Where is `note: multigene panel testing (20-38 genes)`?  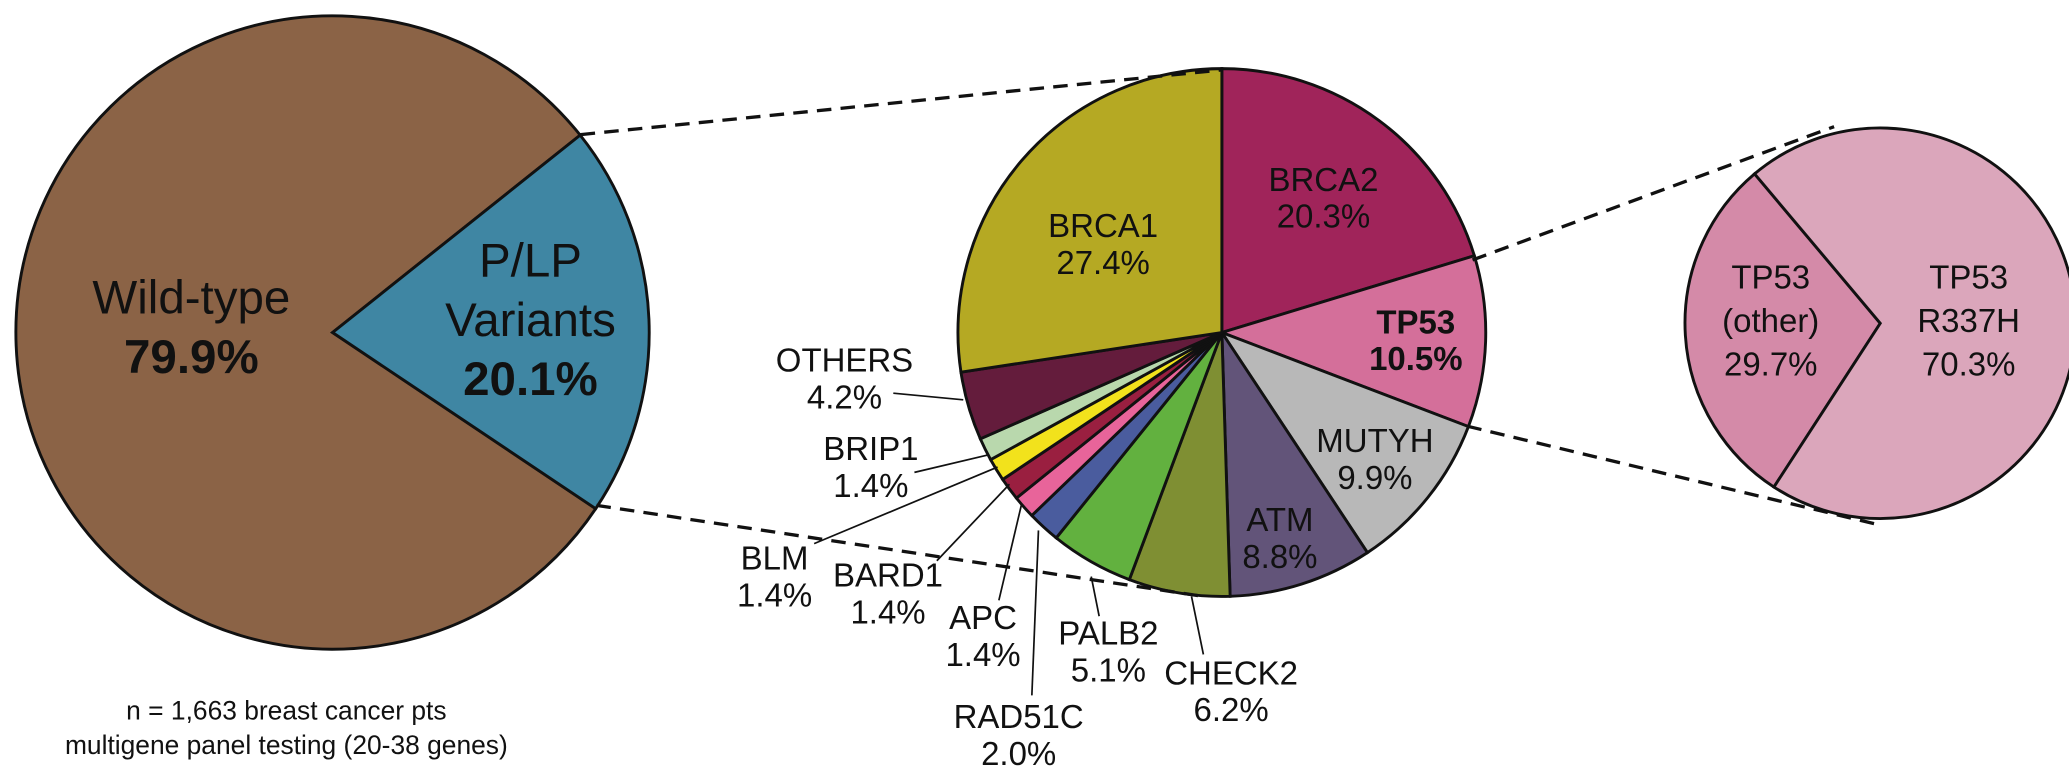 note: multigene panel testing (20-38 genes) is located at coordinates (286, 745).